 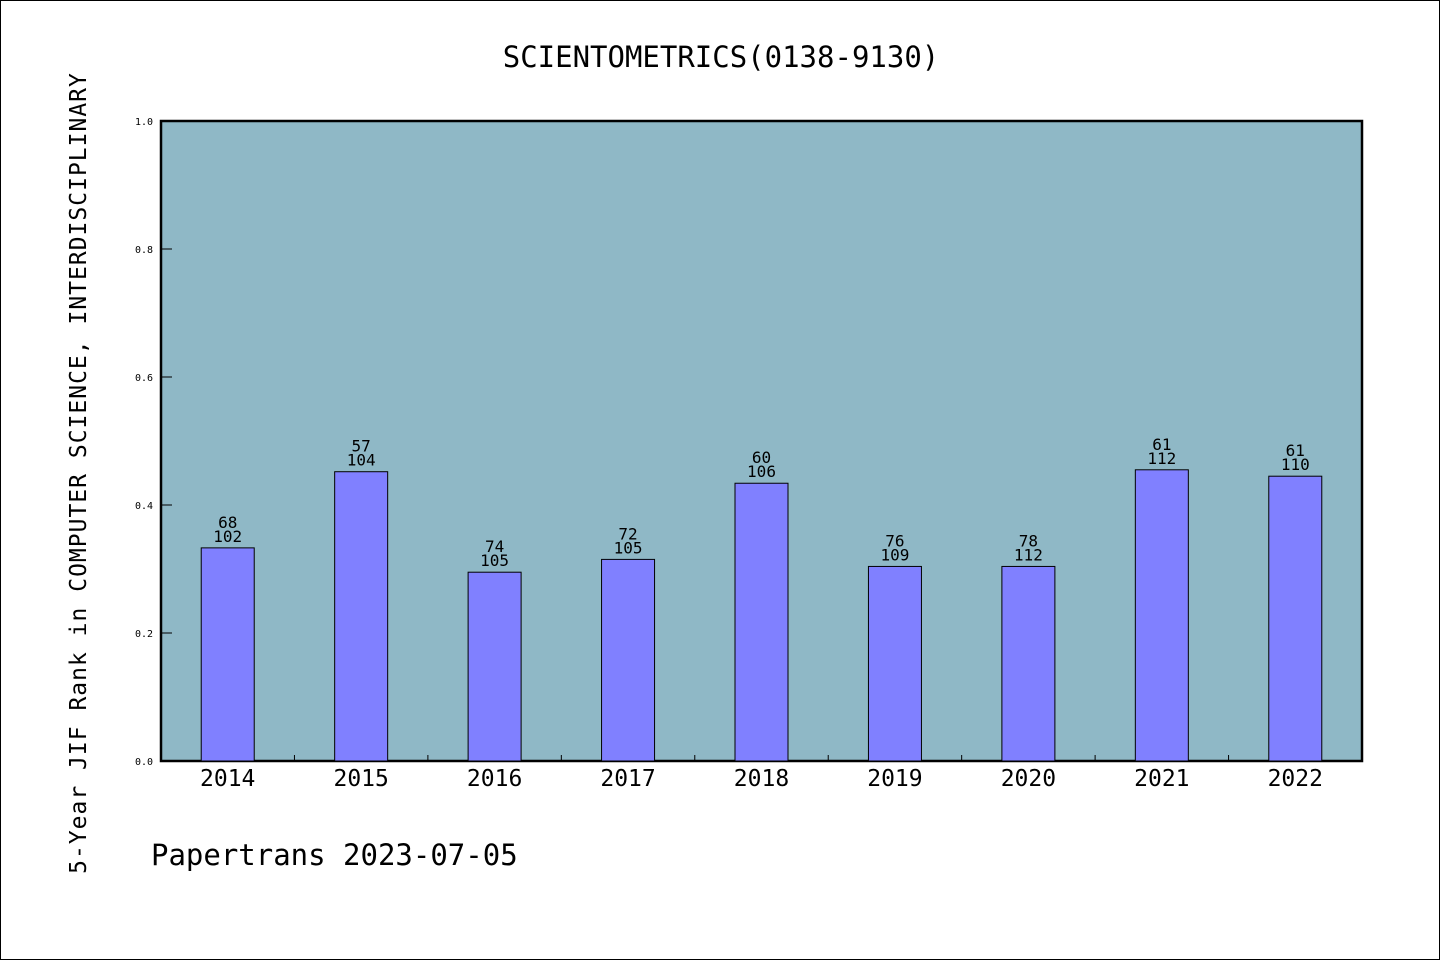 What do you see at coordinates (144, 378) in the screenshot?
I see `y-tick-label: 0.6` at bounding box center [144, 378].